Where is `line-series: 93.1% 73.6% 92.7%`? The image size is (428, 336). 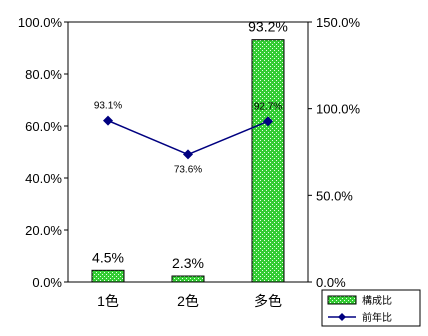 line-series: 93.1% 73.6% 92.7% is located at coordinates (188, 138).